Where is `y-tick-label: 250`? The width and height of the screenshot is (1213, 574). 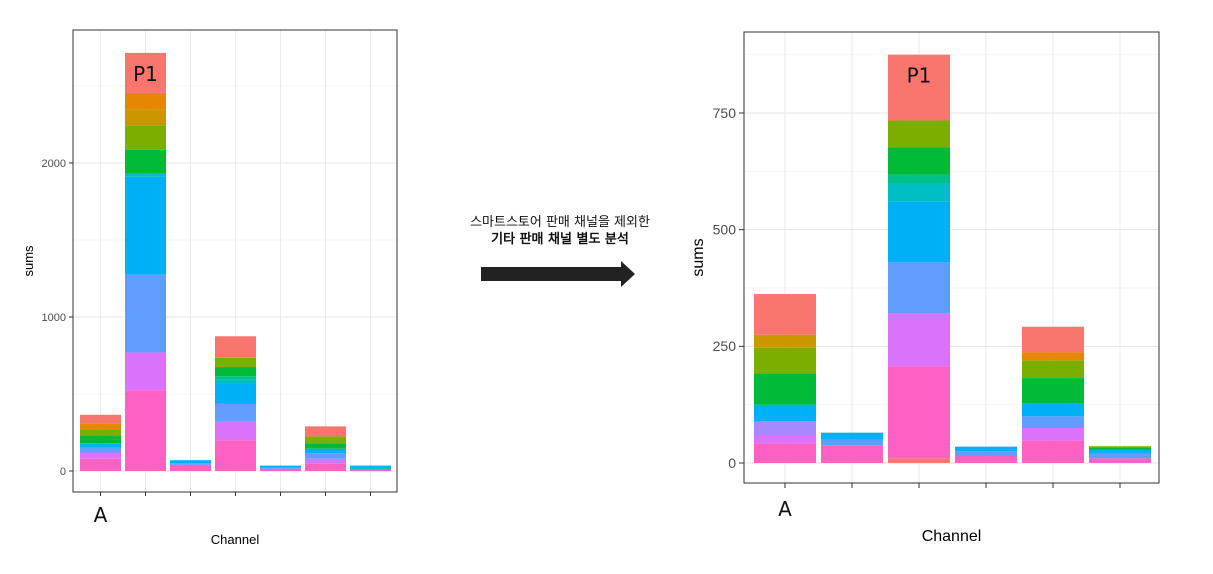
y-tick-label: 250 is located at coordinates (725, 346).